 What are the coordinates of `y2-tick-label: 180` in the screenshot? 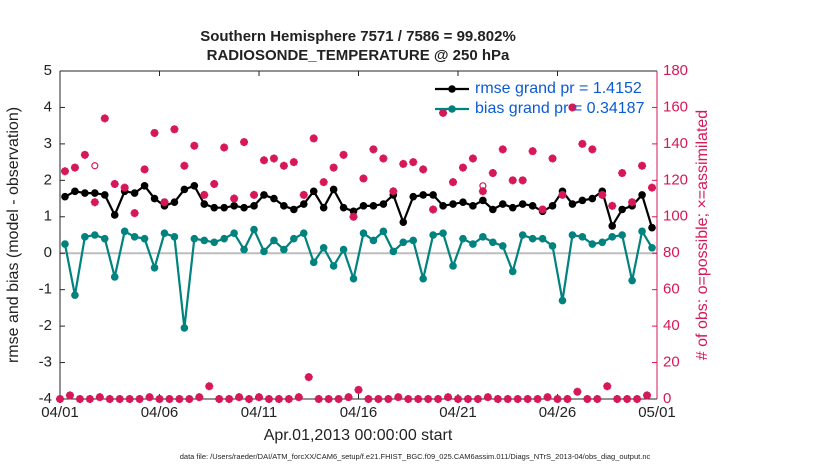 It's located at (675, 70).